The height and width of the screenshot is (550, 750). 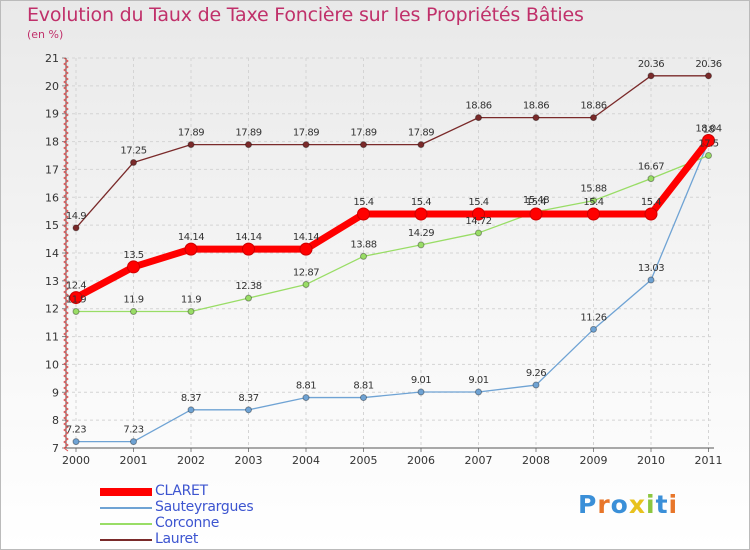 I want to click on data-label-corconne: 12.87, so click(x=306, y=272).